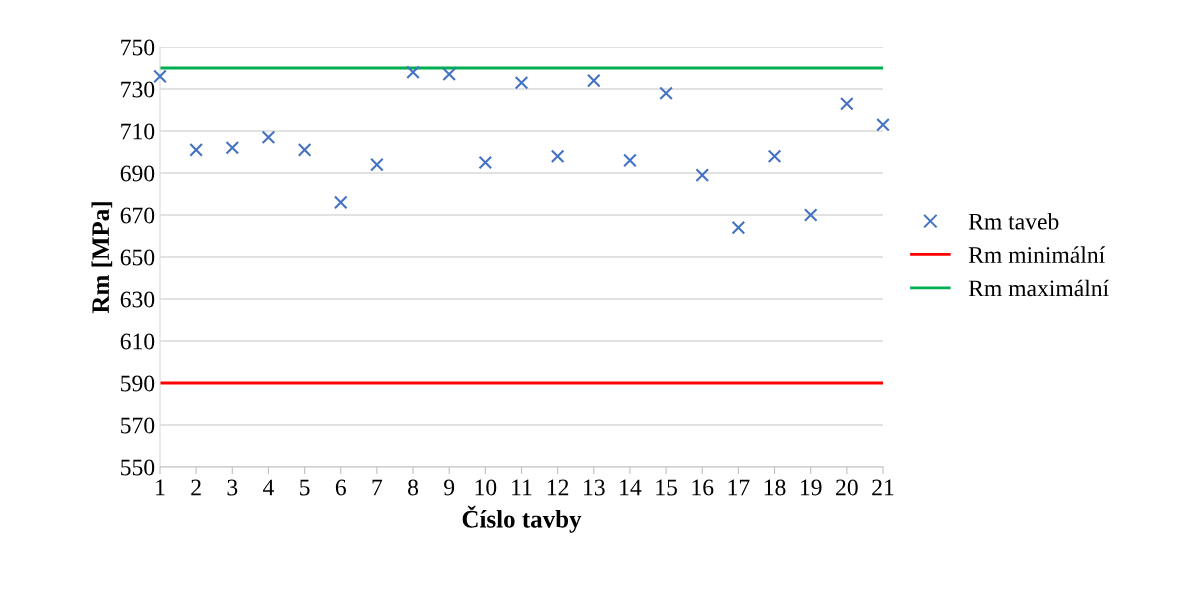 The image size is (1204, 595). What do you see at coordinates (811, 487) in the screenshot?
I see `x-tick-label: 19` at bounding box center [811, 487].